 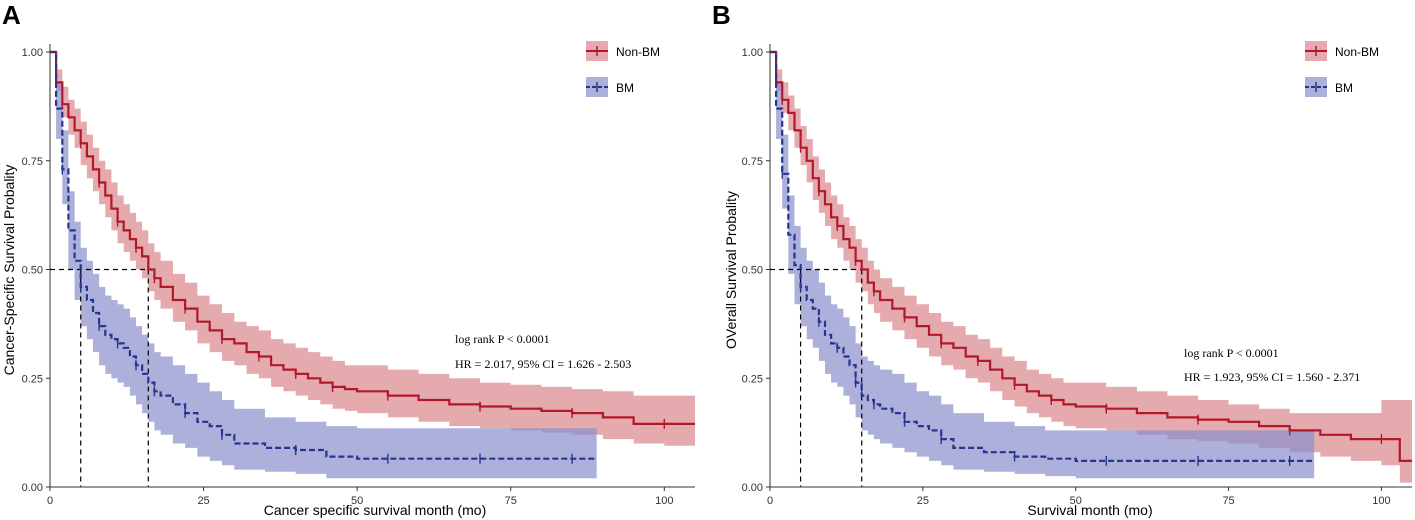 I want to click on panel-b-legend-nonbm-label: Non-BM, so click(x=1357, y=52).